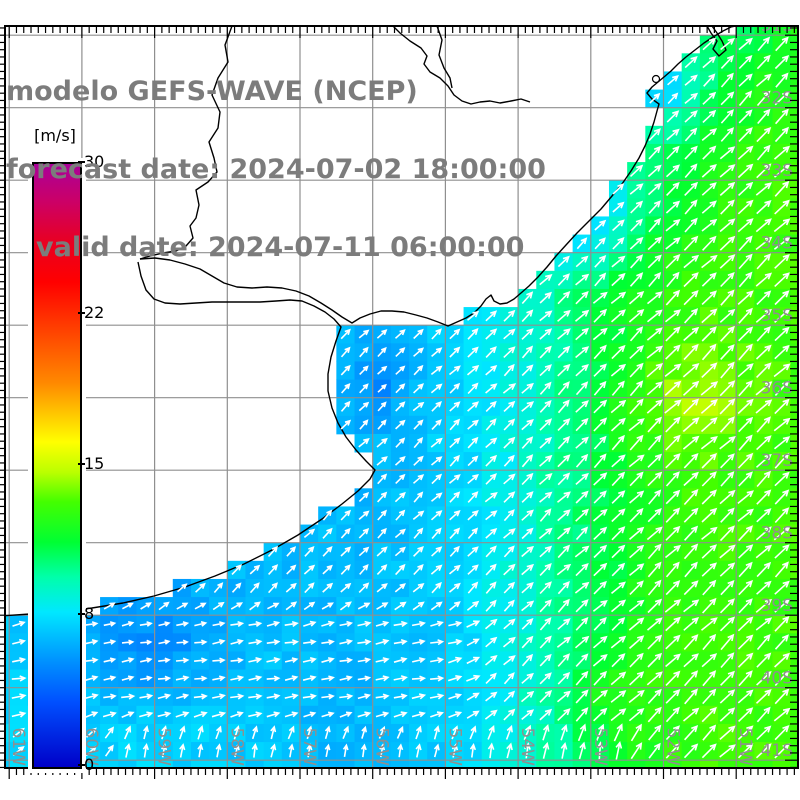 Image resolution: width=800 pixels, height=800 pixels. I want to click on rio-negro-line, so click(461, 65).